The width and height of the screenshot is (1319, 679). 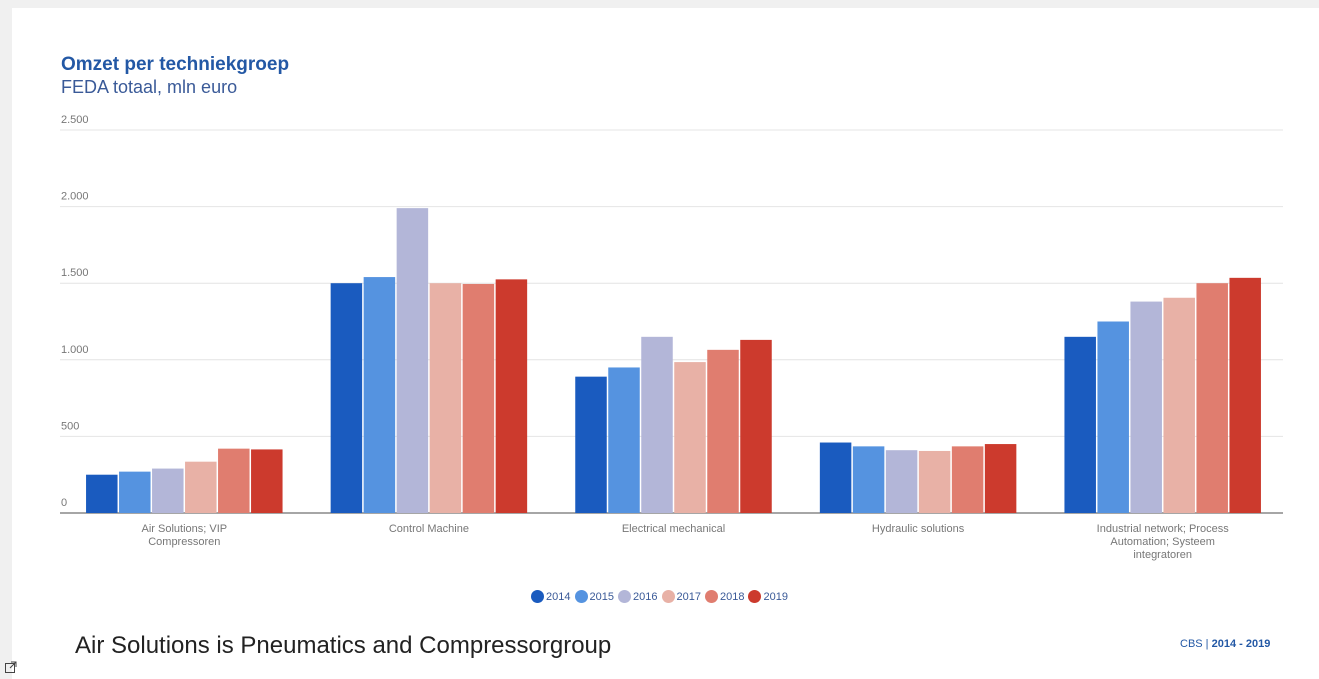 I want to click on x-tick-label: Industrial network; Process, so click(x=1163, y=529).